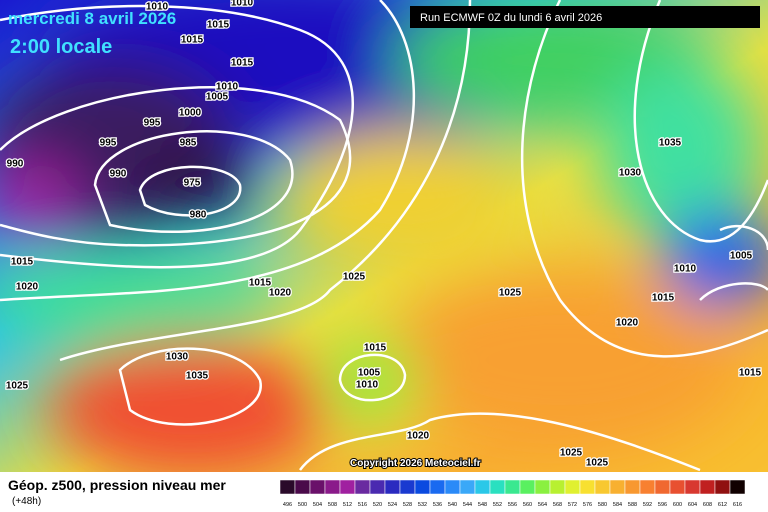  Describe the element at coordinates (647, 505) in the screenshot. I see `scale-label: 592` at that location.